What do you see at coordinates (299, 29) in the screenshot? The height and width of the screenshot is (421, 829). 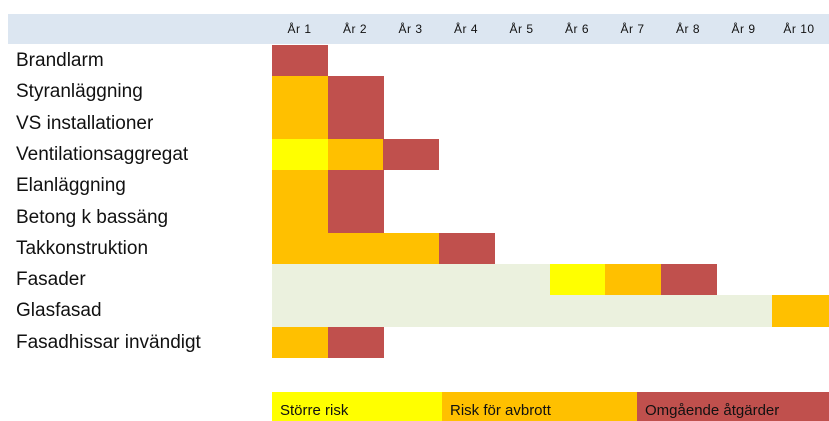 I see `year-label-1: År 1` at bounding box center [299, 29].